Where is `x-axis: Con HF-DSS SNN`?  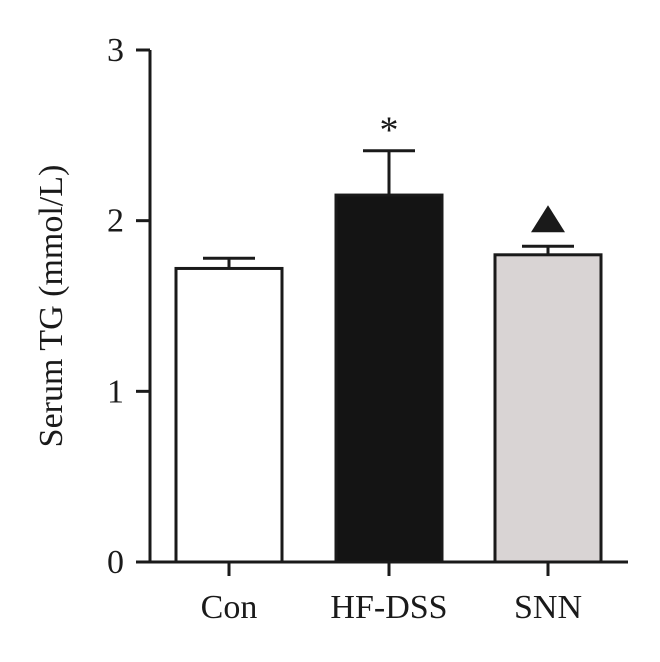 x-axis: Con HF-DSS SNN is located at coordinates (389, 593).